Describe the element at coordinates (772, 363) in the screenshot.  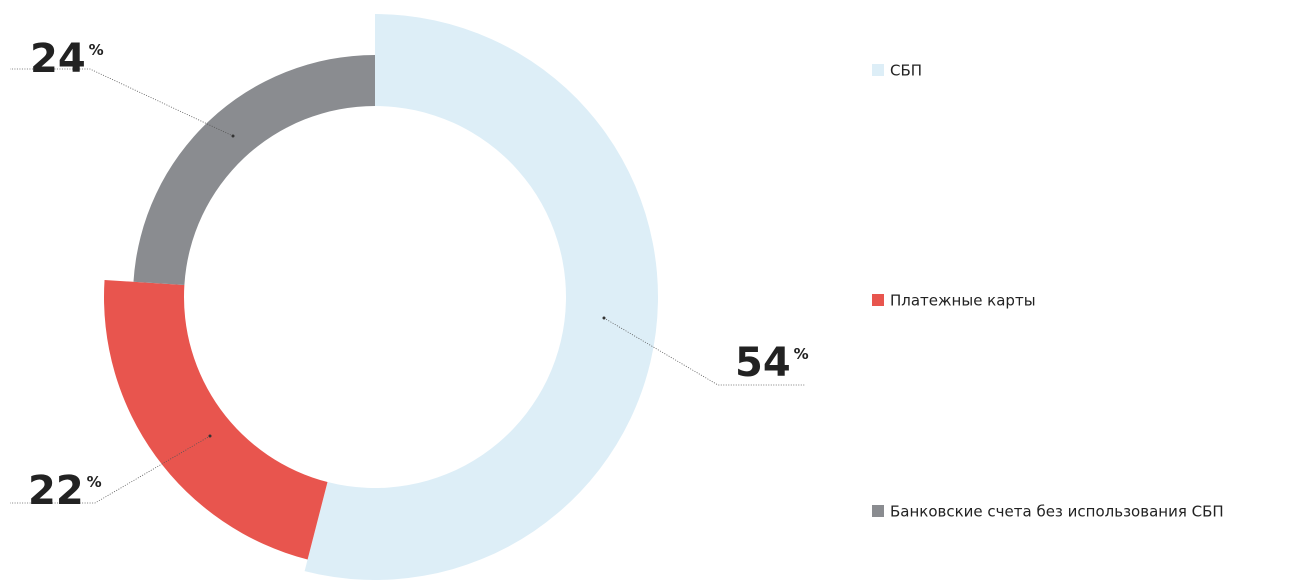
I see `data-label: 54%` at that location.